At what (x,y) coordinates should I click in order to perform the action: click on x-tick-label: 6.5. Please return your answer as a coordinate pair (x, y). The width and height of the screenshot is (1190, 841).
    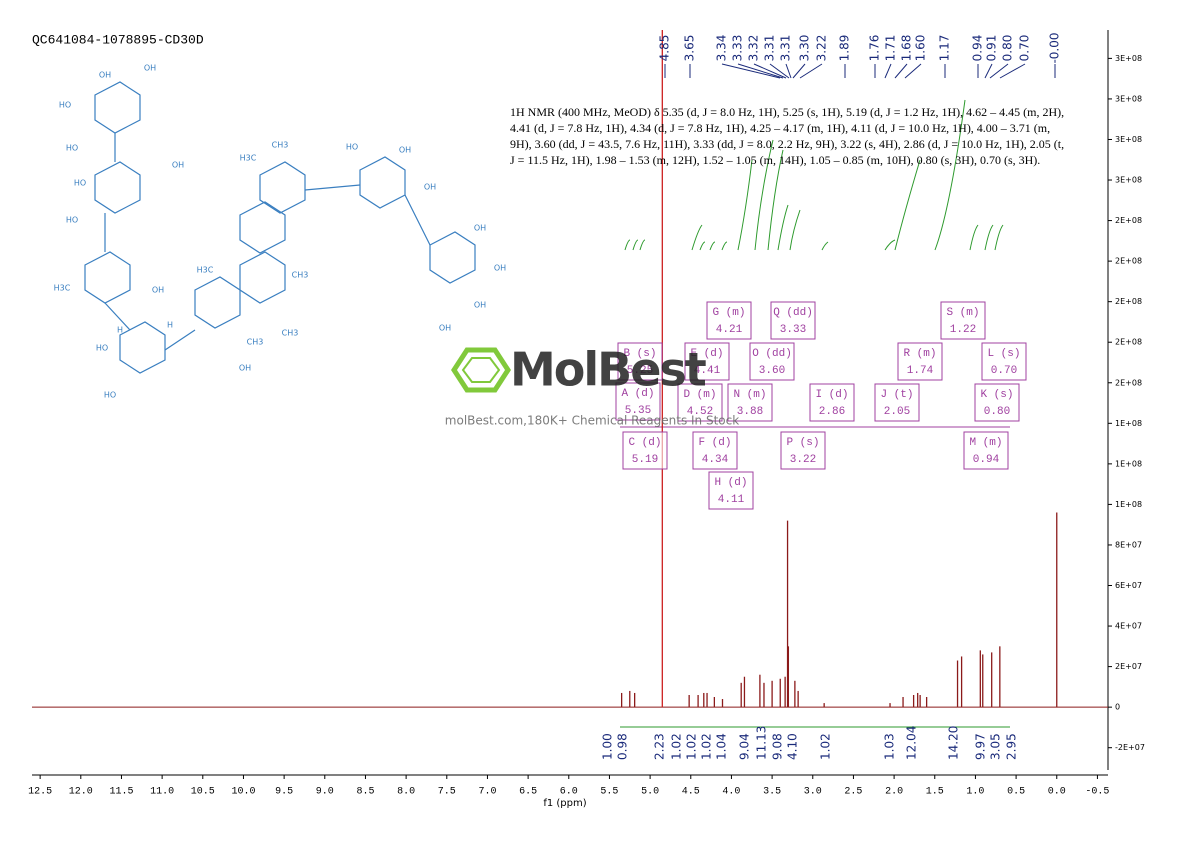
    Looking at the image, I should click on (528, 792).